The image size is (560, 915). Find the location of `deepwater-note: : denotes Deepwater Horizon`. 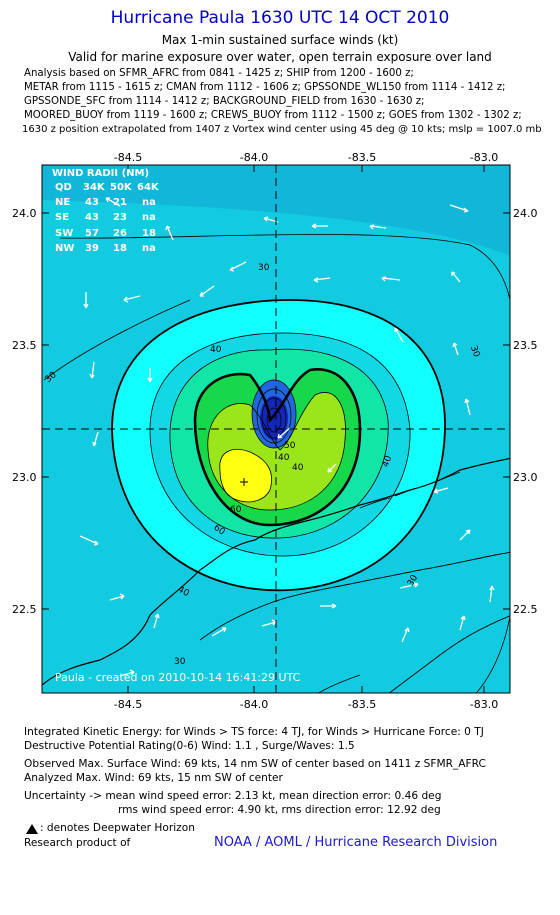

deepwater-note: : denotes Deepwater Horizon is located at coordinates (117, 828).